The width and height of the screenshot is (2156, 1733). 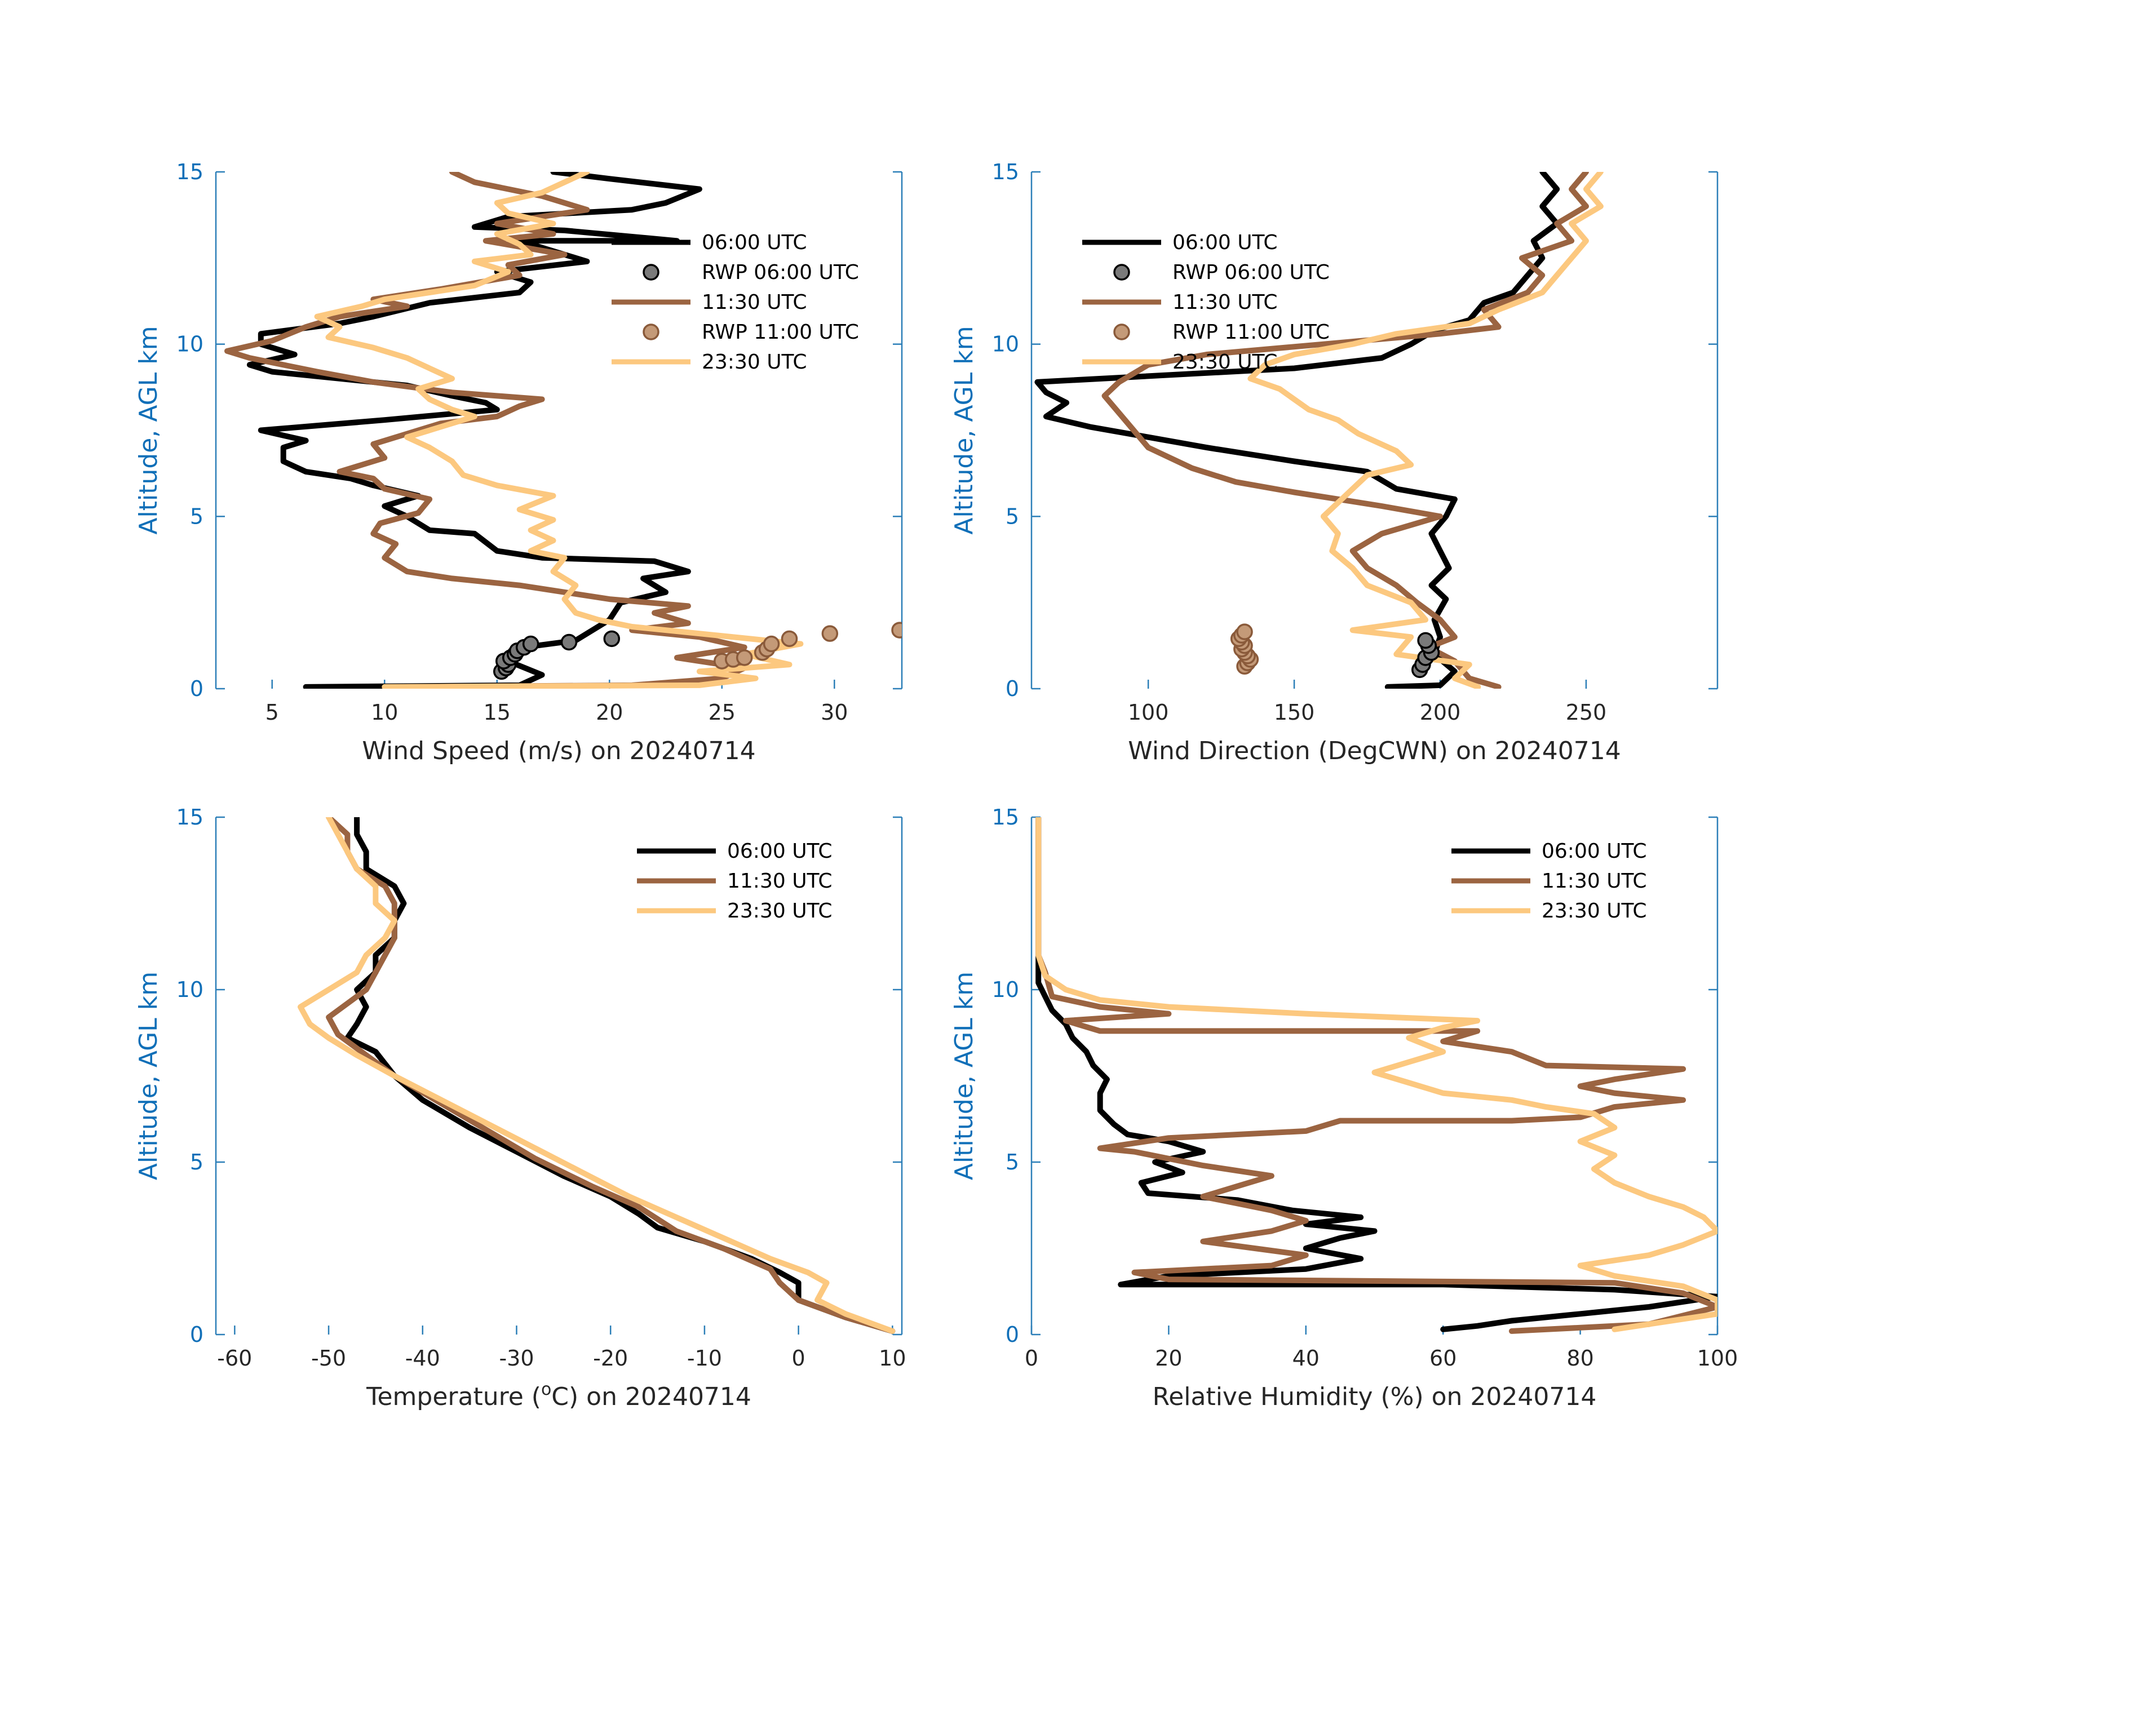 I want to click on x-axis-label: Temperature (oC) on 20240714, so click(x=558, y=1395).